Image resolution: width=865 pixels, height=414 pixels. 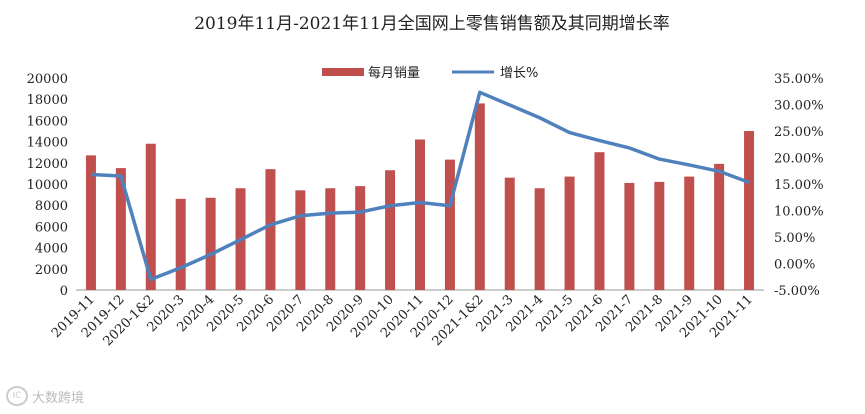 What do you see at coordinates (797, 291) in the screenshot?
I see `y-right-tick-label: -5.00%` at bounding box center [797, 291].